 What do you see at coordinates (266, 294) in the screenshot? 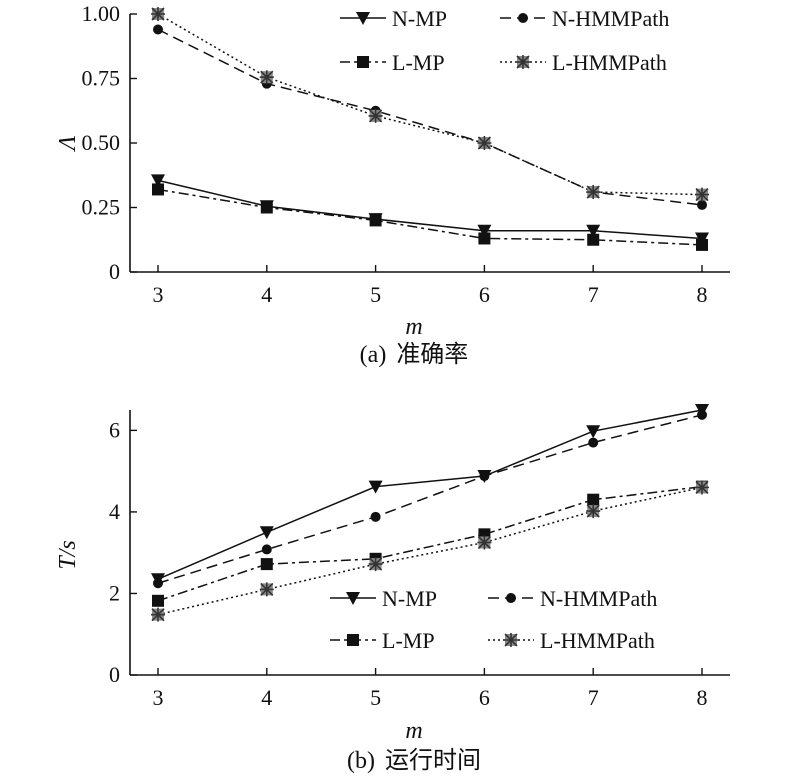
I see `chart-a-x-tick-label: 4` at bounding box center [266, 294].